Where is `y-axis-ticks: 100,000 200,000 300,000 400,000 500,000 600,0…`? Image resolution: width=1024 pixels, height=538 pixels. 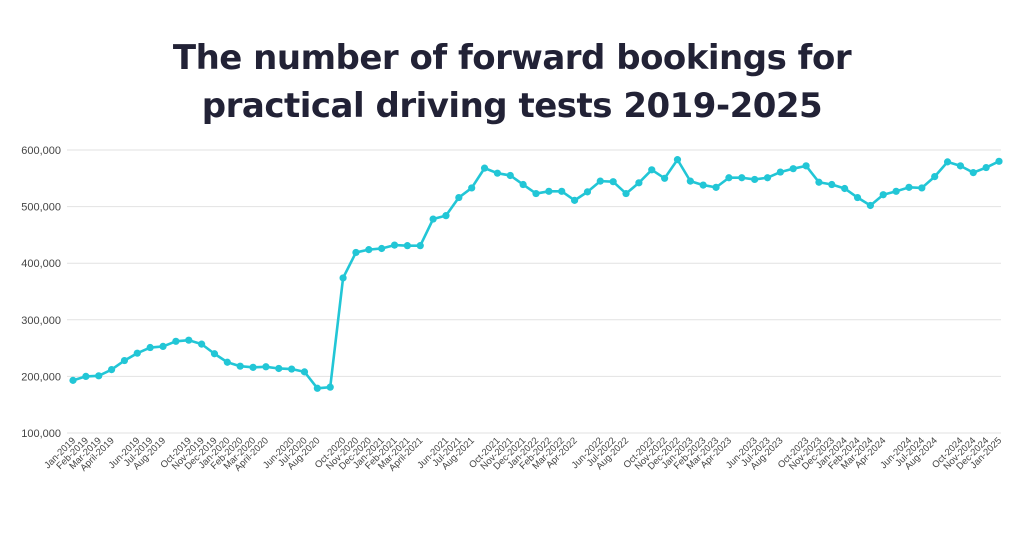 y-axis-ticks: 100,000 200,000 300,000 400,000 500,000 600,0… is located at coordinates (41, 292).